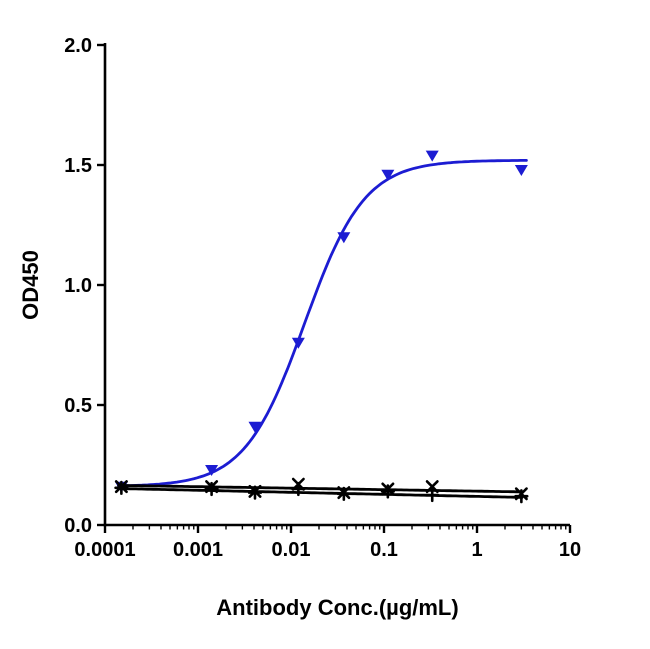 Image resolution: width=650 pixels, height=649 pixels. Describe the element at coordinates (476, 550) in the screenshot. I see `x-tick-label: 1` at that location.